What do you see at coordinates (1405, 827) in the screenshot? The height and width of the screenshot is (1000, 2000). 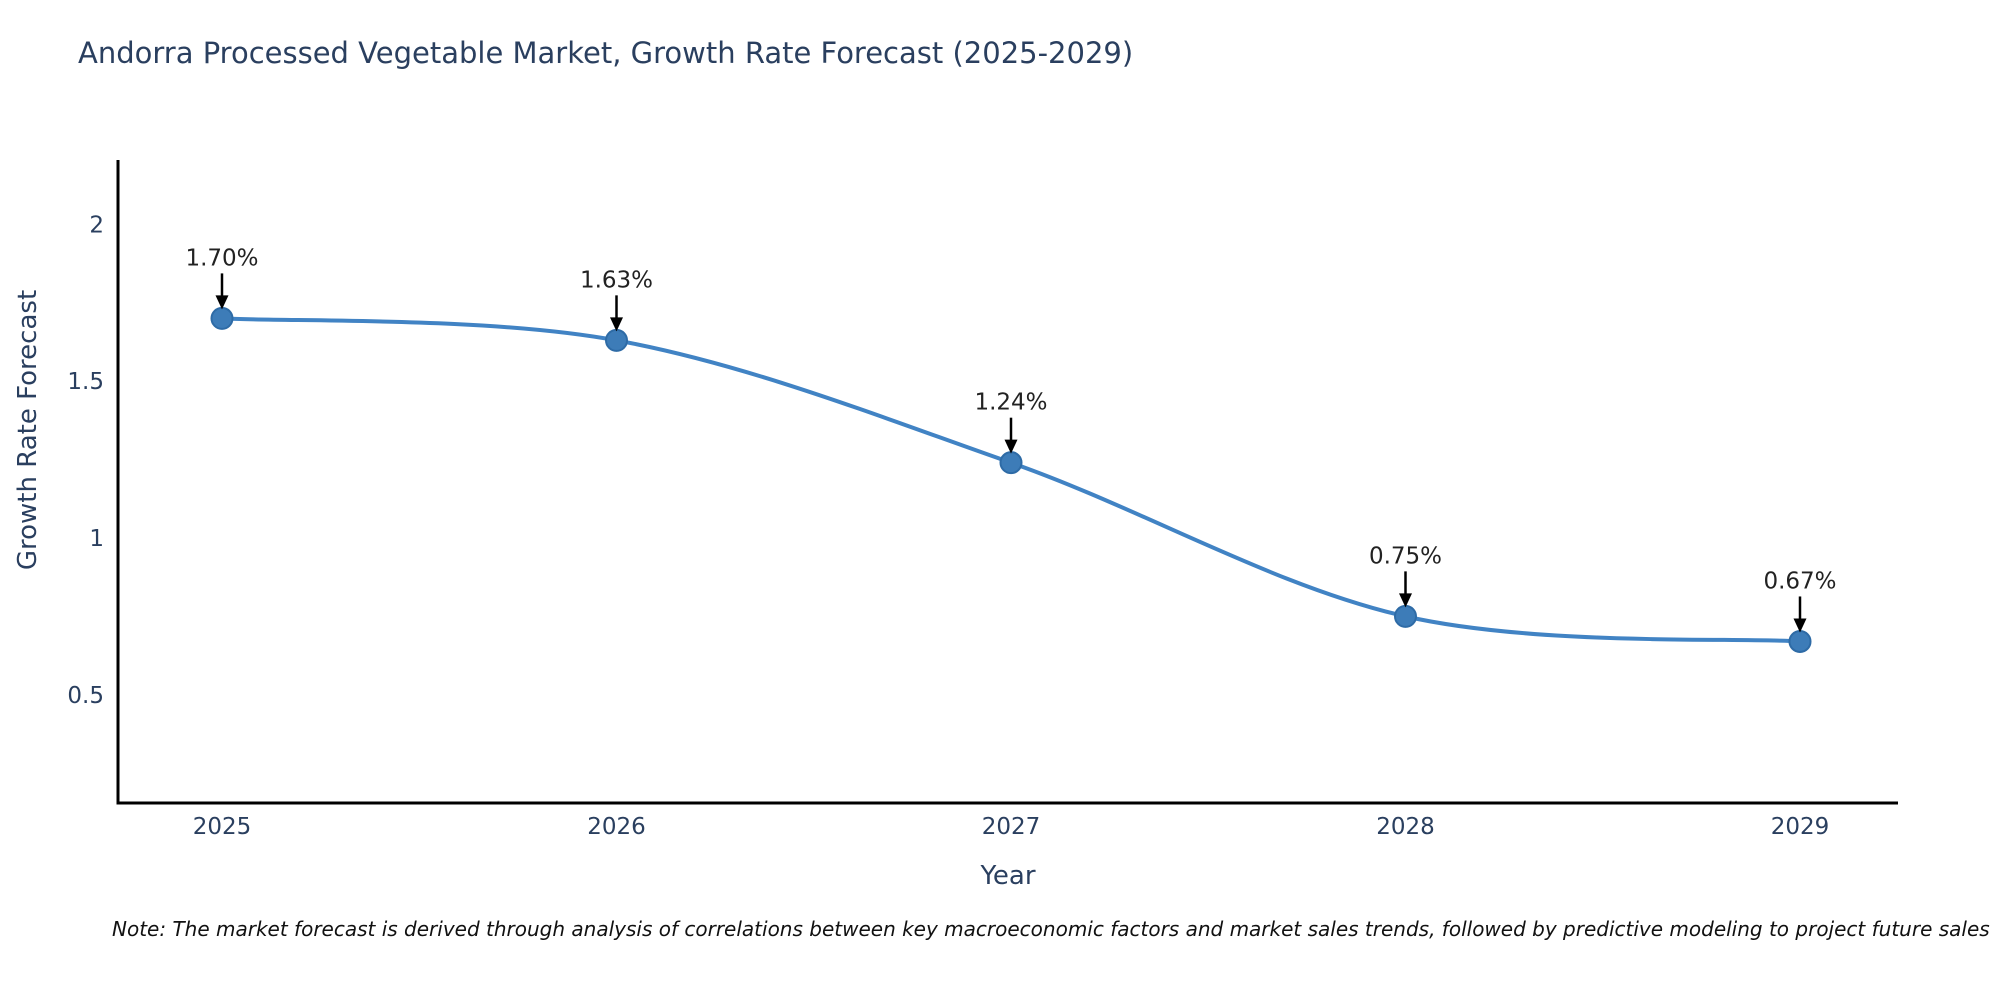 I see `x-tick-label: 2028` at bounding box center [1405, 827].